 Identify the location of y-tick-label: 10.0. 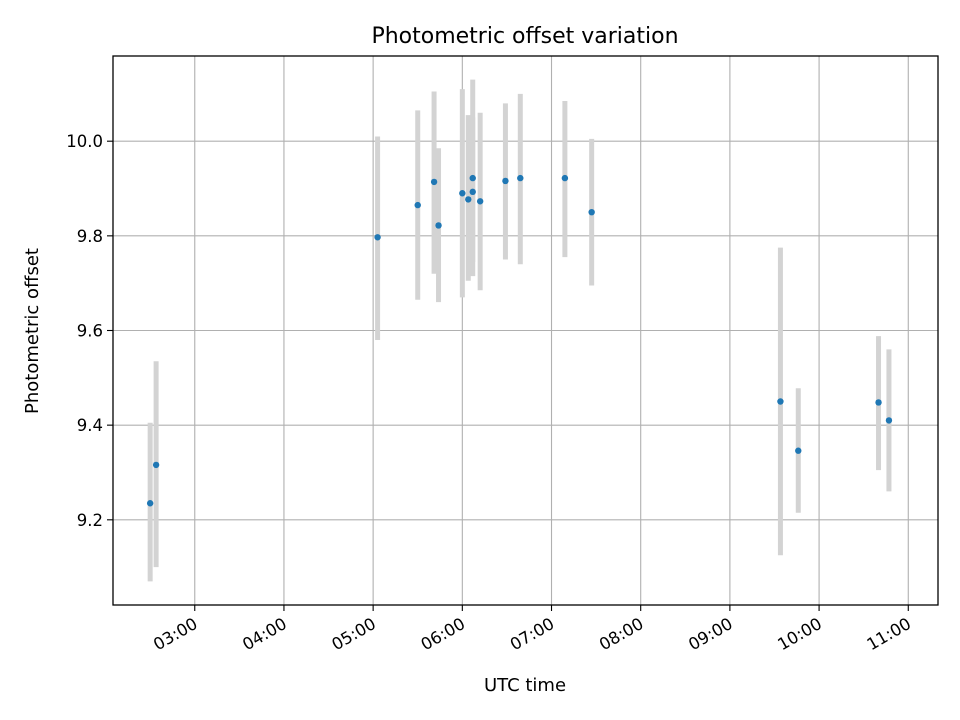
(84, 141).